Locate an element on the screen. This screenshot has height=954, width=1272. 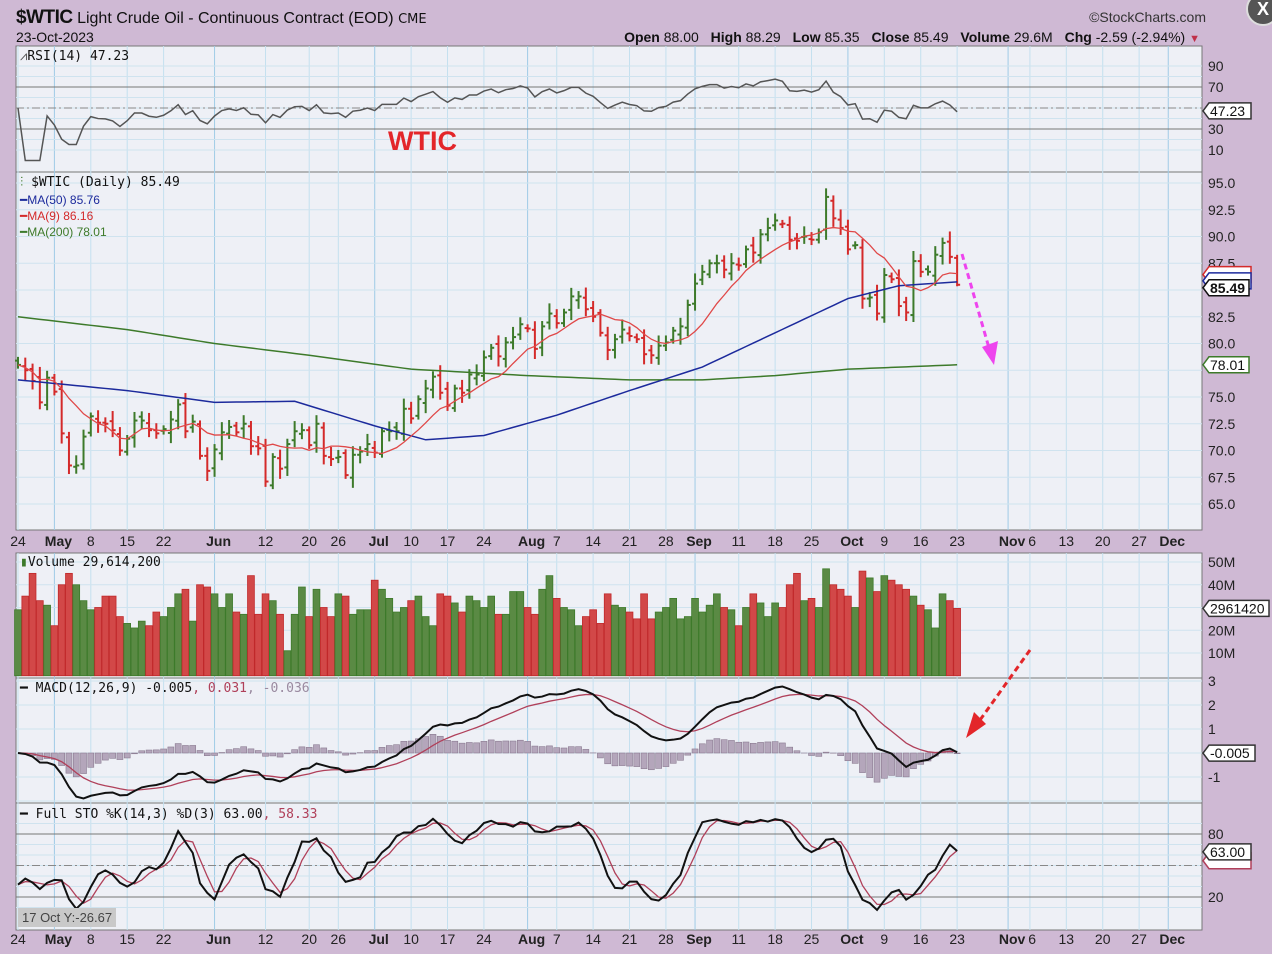
bottom-date-label: 24 is located at coordinates (18, 939).